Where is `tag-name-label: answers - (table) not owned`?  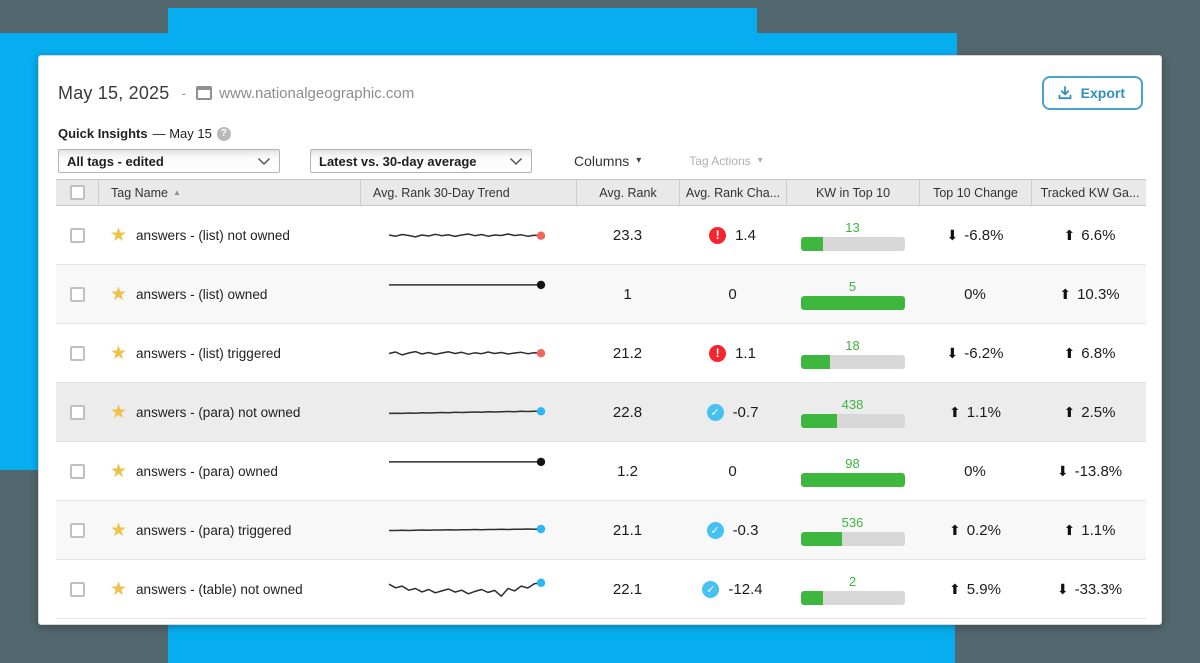
tag-name-label: answers - (table) not owned is located at coordinates (219, 589).